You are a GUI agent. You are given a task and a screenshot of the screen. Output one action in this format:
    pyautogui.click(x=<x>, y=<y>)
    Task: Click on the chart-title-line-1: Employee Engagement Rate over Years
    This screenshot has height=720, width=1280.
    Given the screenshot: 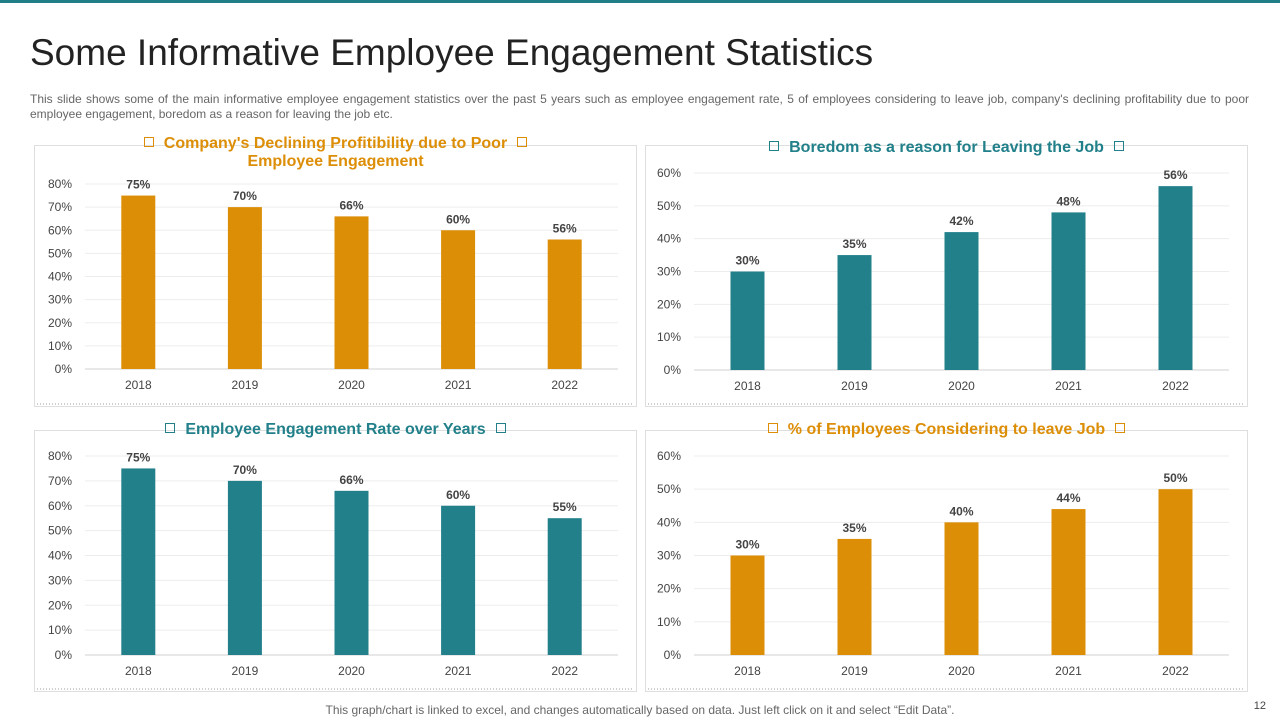 What is the action you would take?
    pyautogui.click(x=335, y=429)
    